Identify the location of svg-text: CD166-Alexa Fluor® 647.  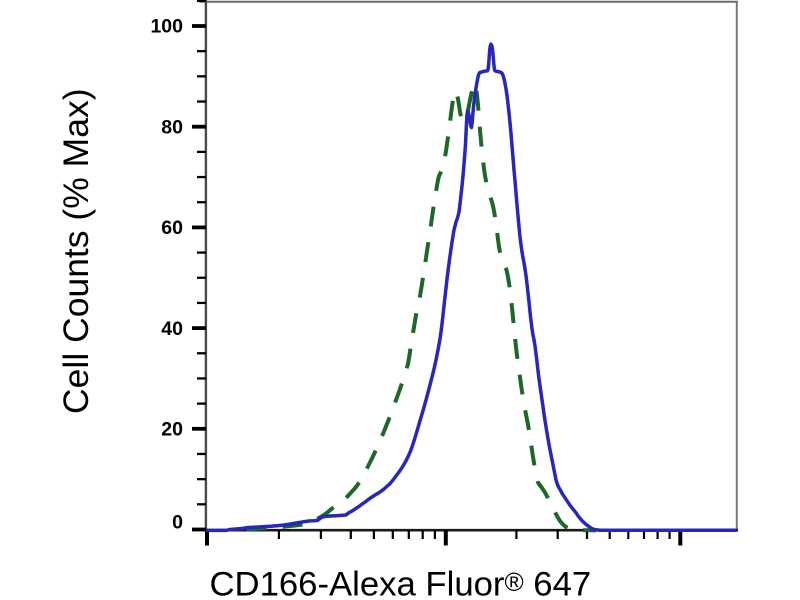
(401, 583).